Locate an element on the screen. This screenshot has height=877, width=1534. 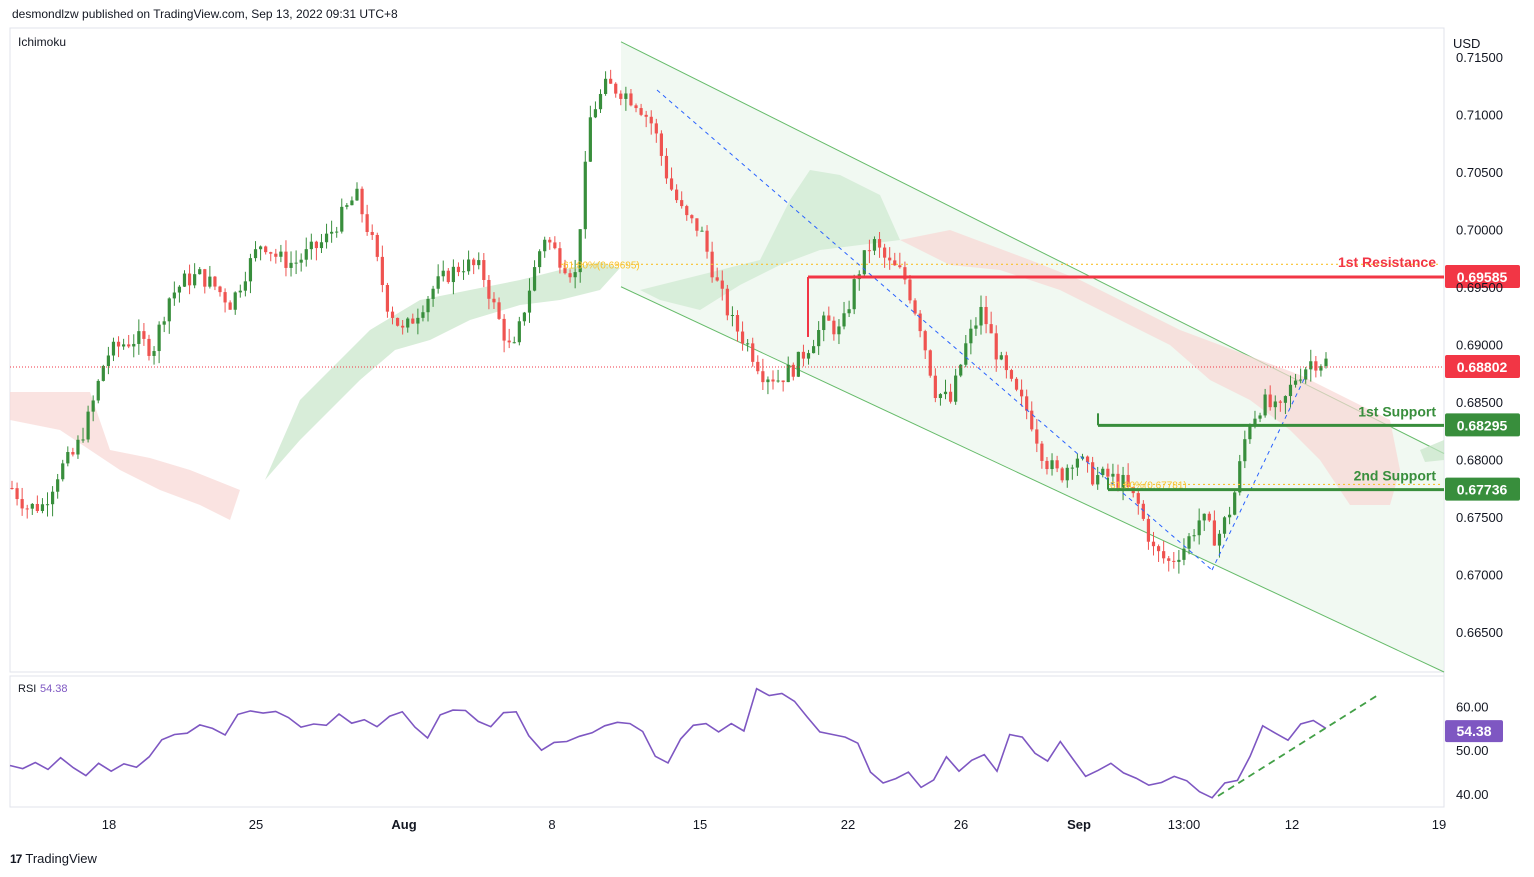
footer-brand-label: TradingView is located at coordinates (61, 858).